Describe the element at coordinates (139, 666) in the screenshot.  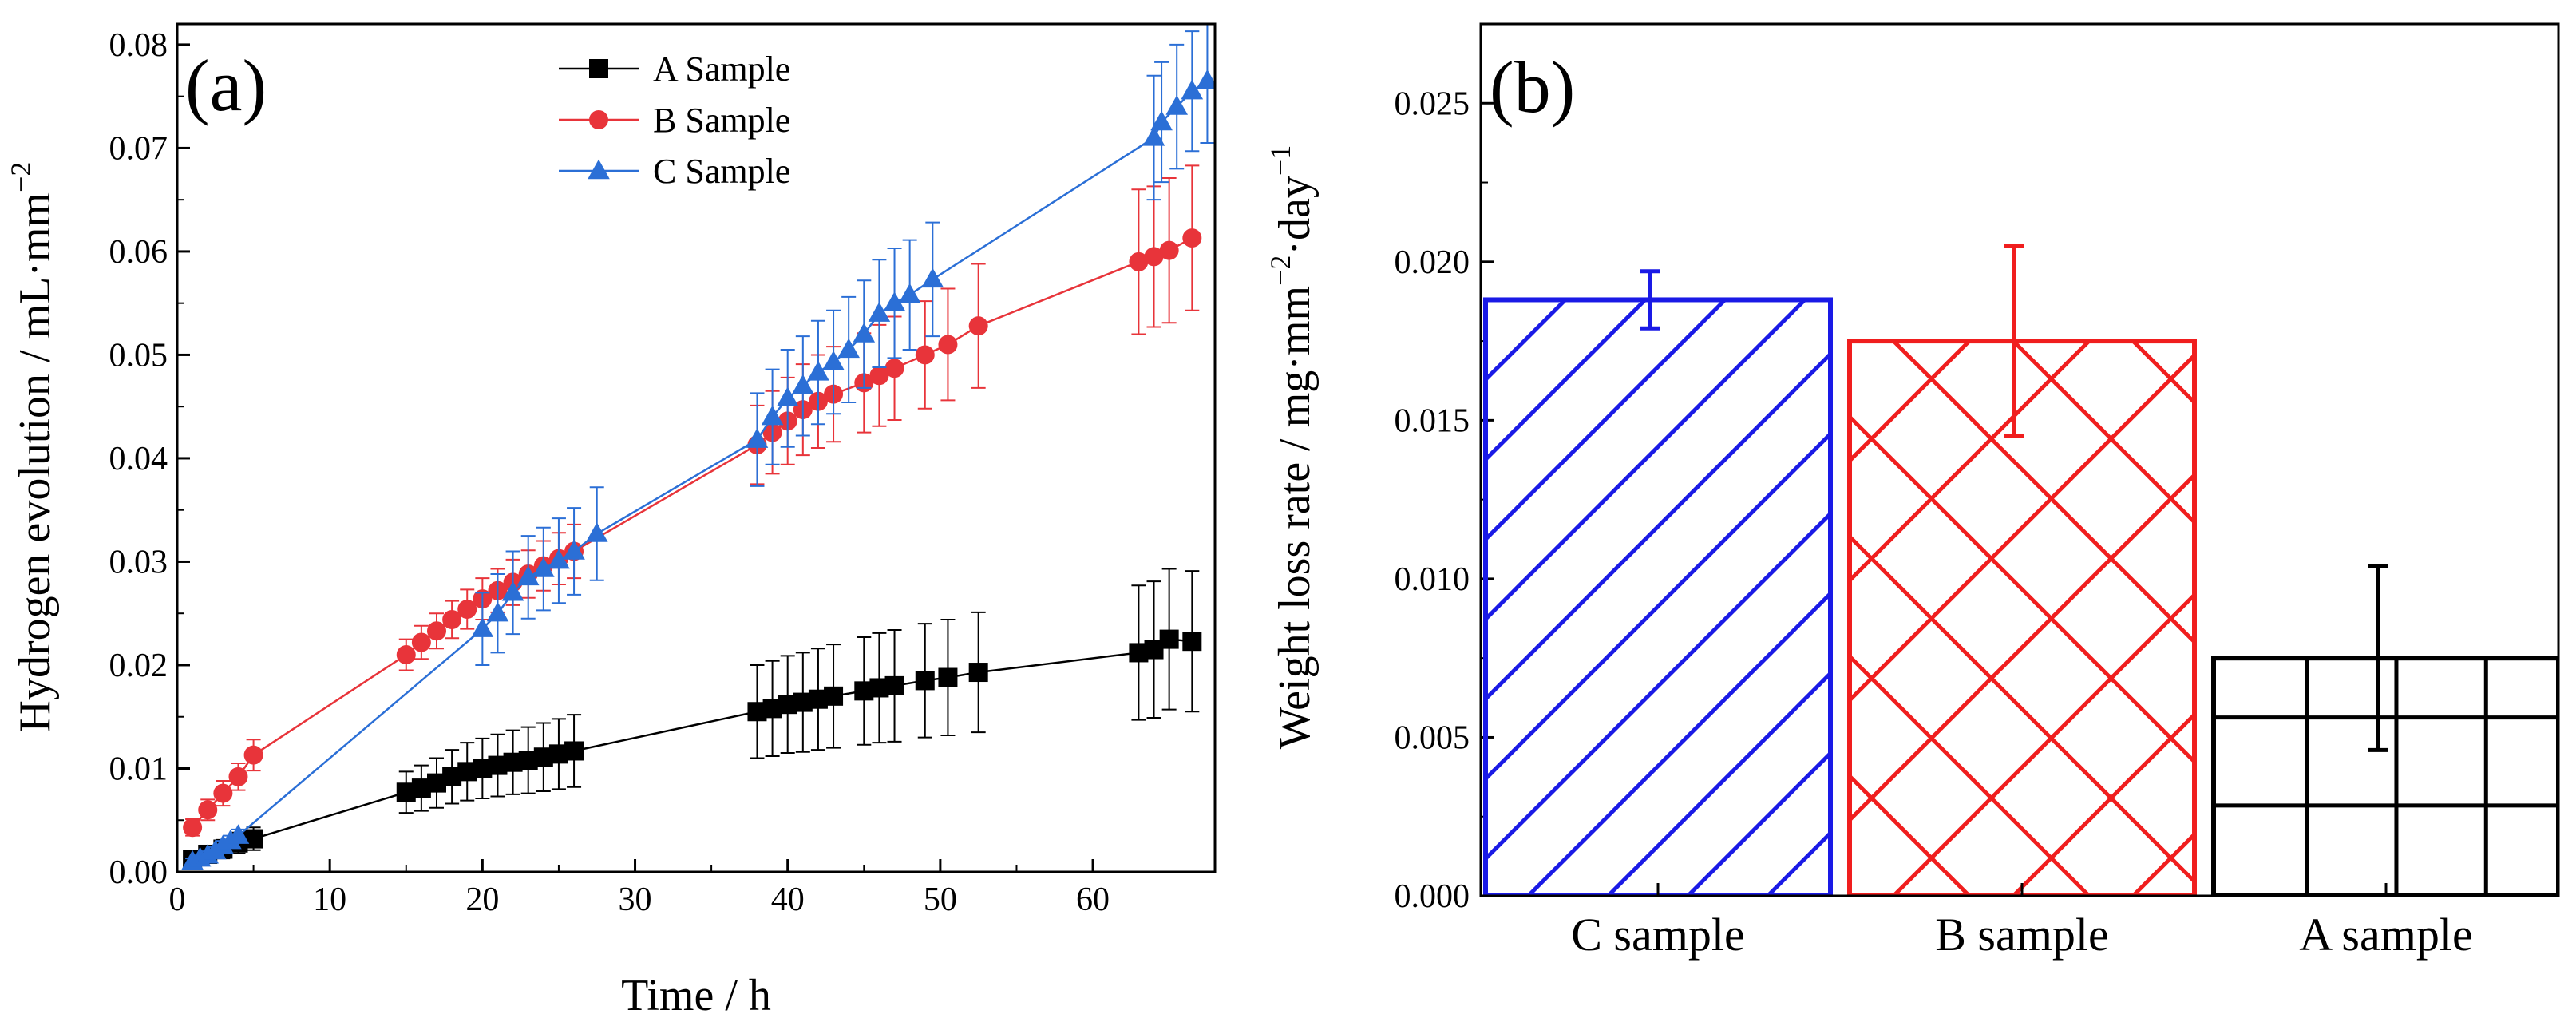
I see `y-tick-label: 0.02` at that location.